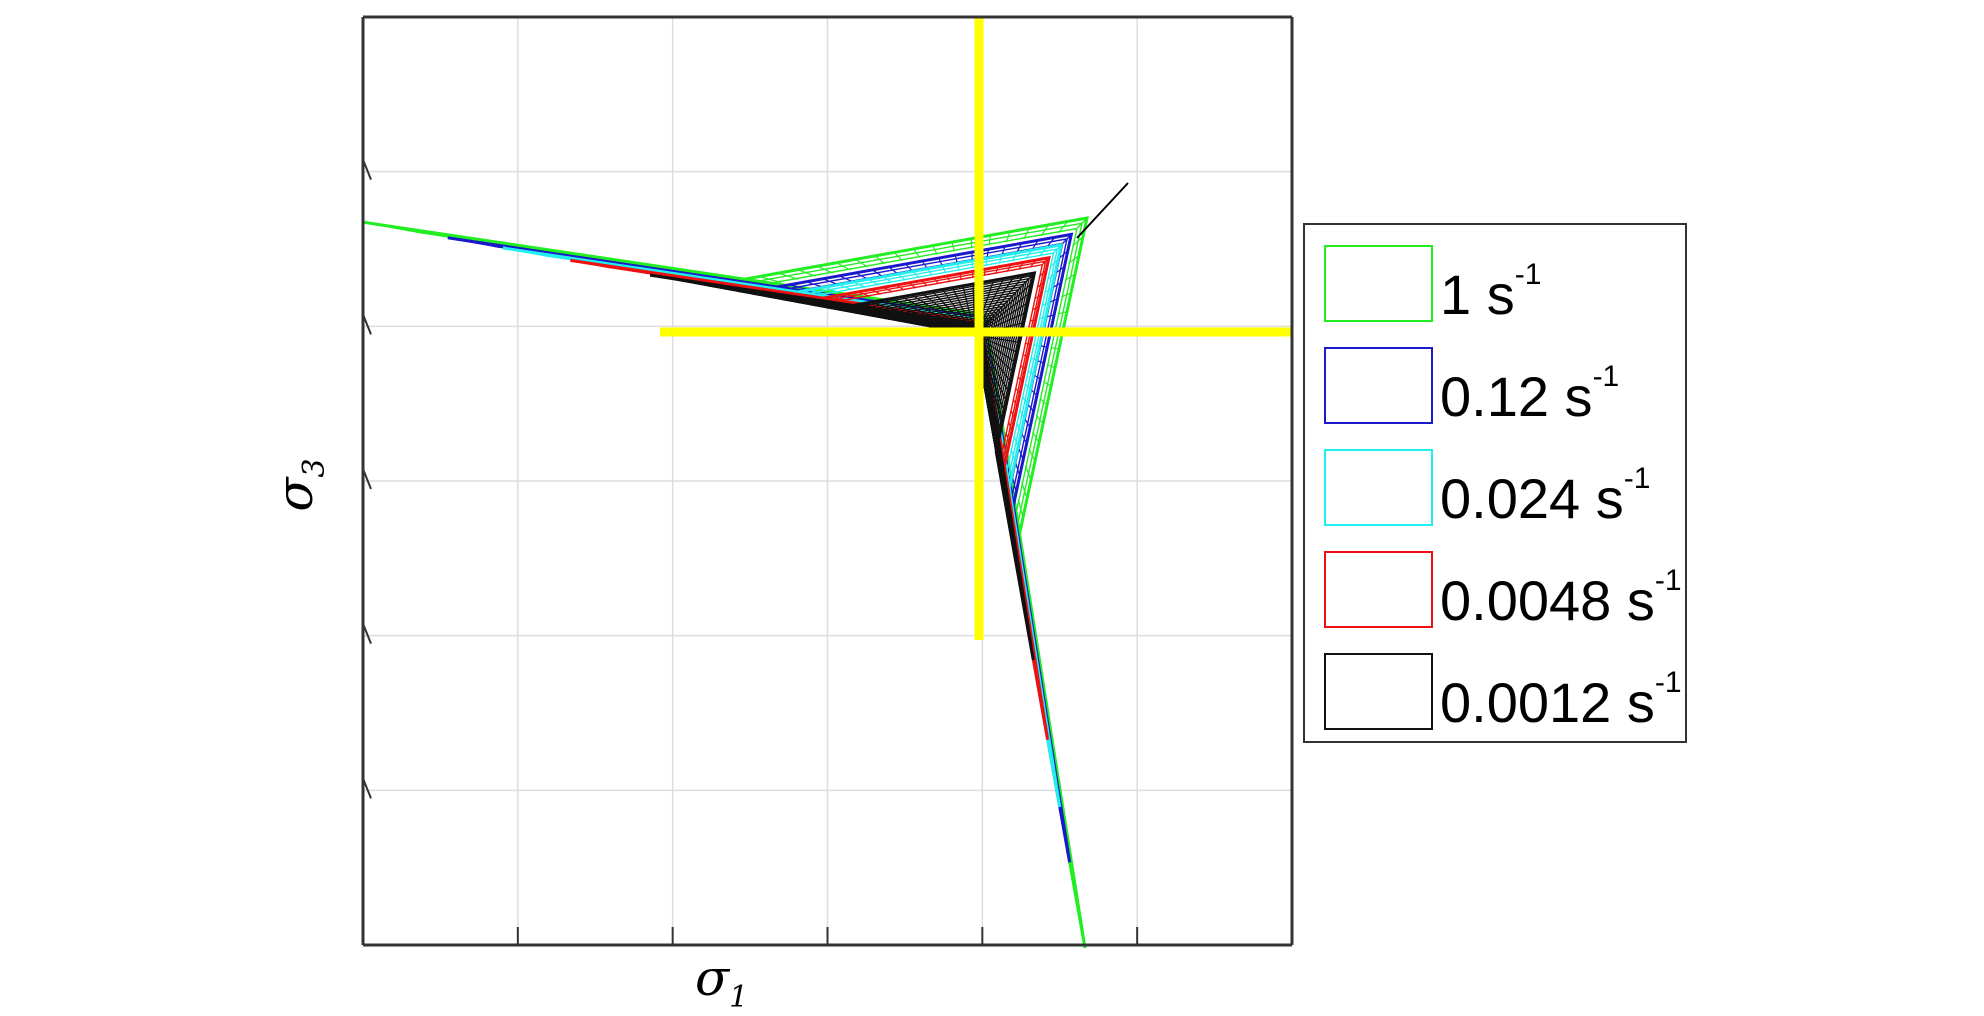 The width and height of the screenshot is (1984, 1016). I want to click on legend-label: 0.0012 s-1, so click(1561, 700).